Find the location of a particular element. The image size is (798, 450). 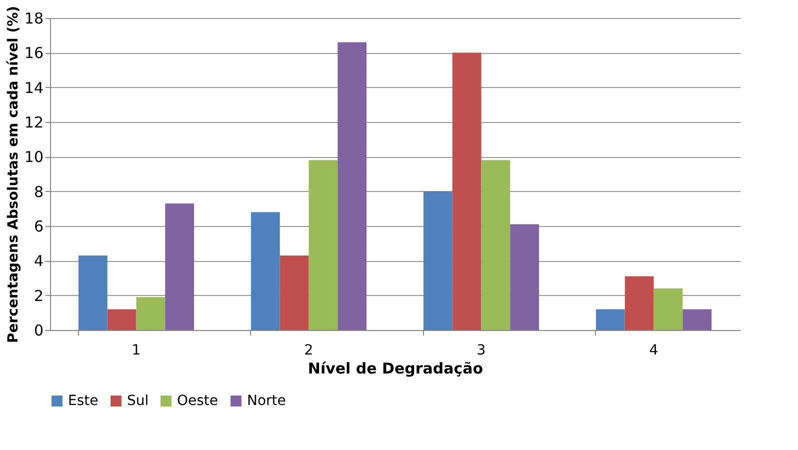

x-tick-label: 1 is located at coordinates (136, 350).